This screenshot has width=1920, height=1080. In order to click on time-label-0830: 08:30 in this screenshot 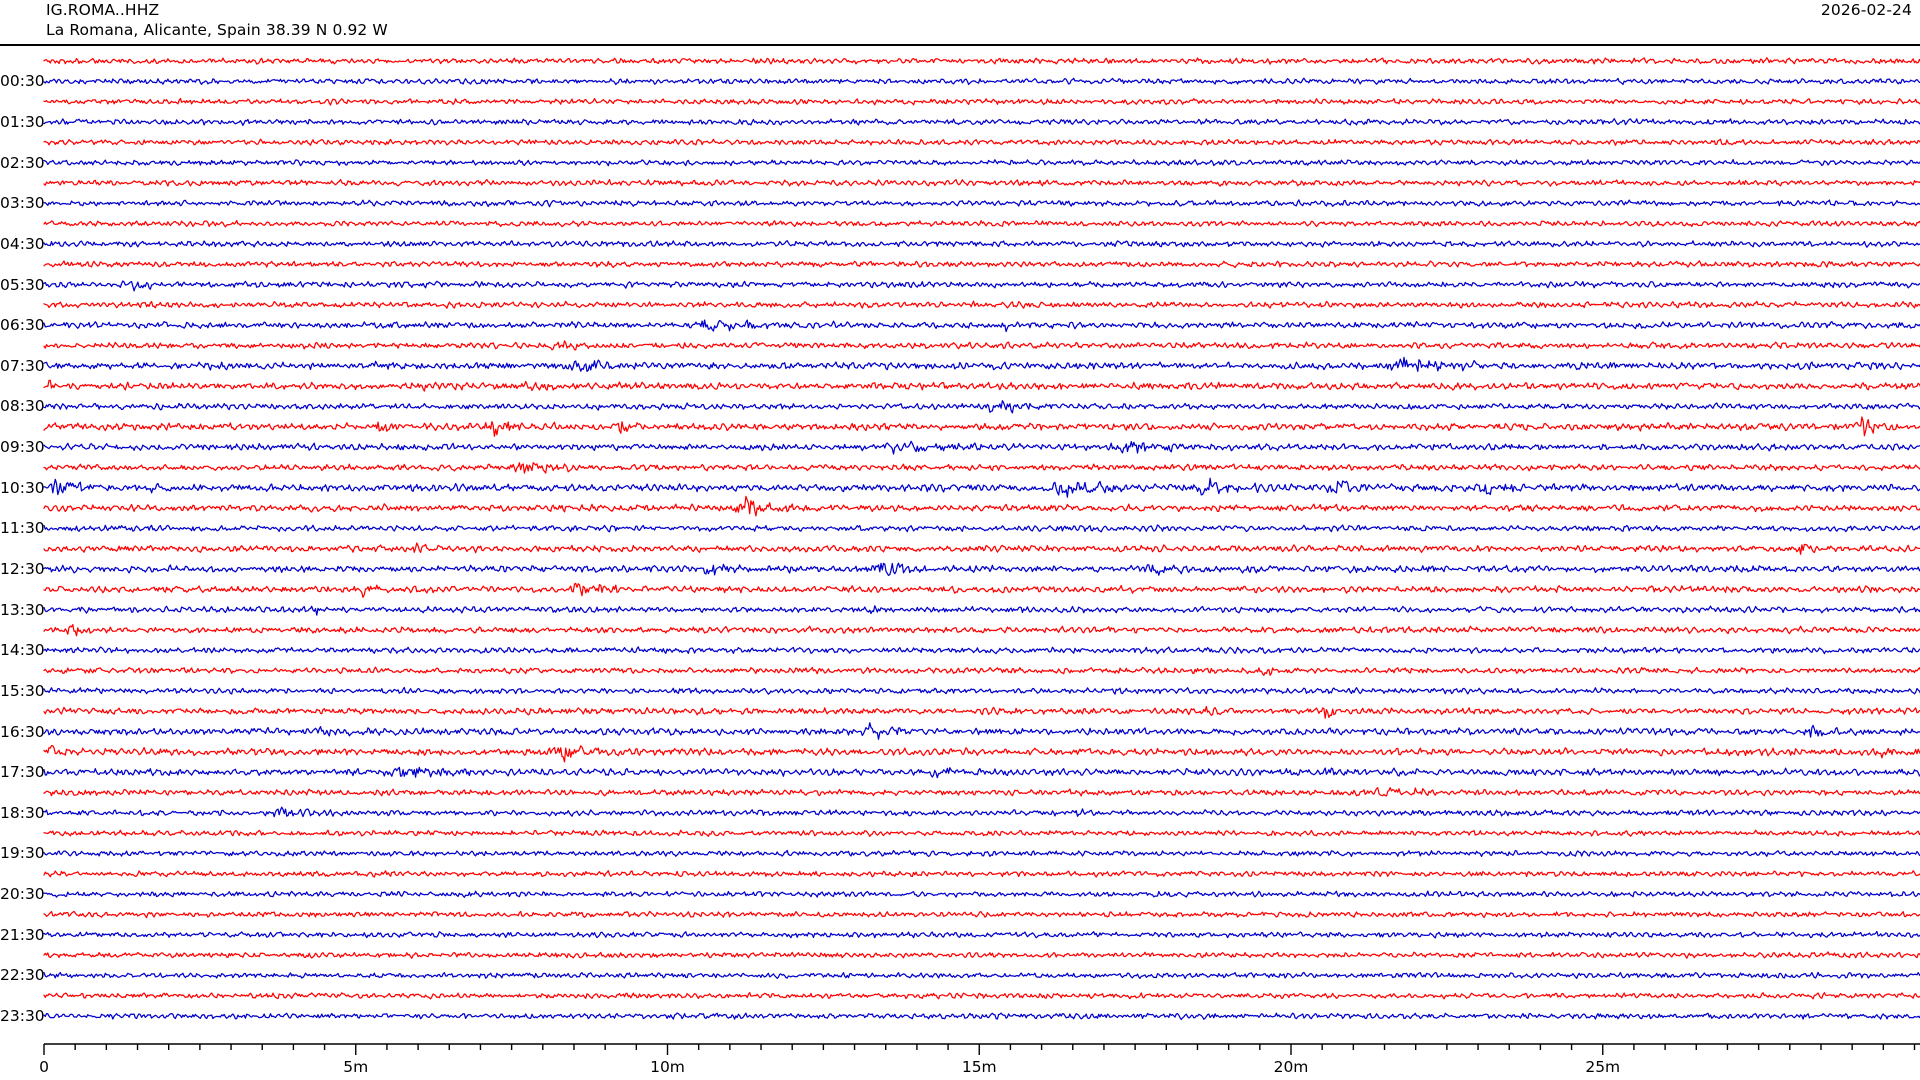, I will do `click(22, 406)`.